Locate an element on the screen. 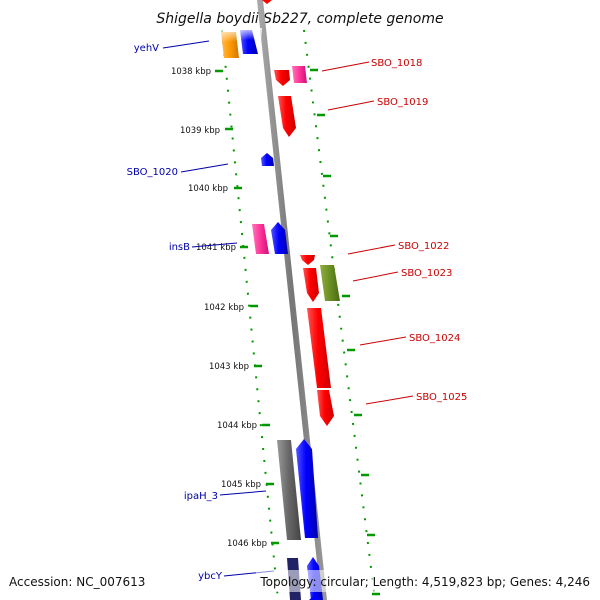 This screenshot has height=600, width=600. left-ticks is located at coordinates (247, 307).